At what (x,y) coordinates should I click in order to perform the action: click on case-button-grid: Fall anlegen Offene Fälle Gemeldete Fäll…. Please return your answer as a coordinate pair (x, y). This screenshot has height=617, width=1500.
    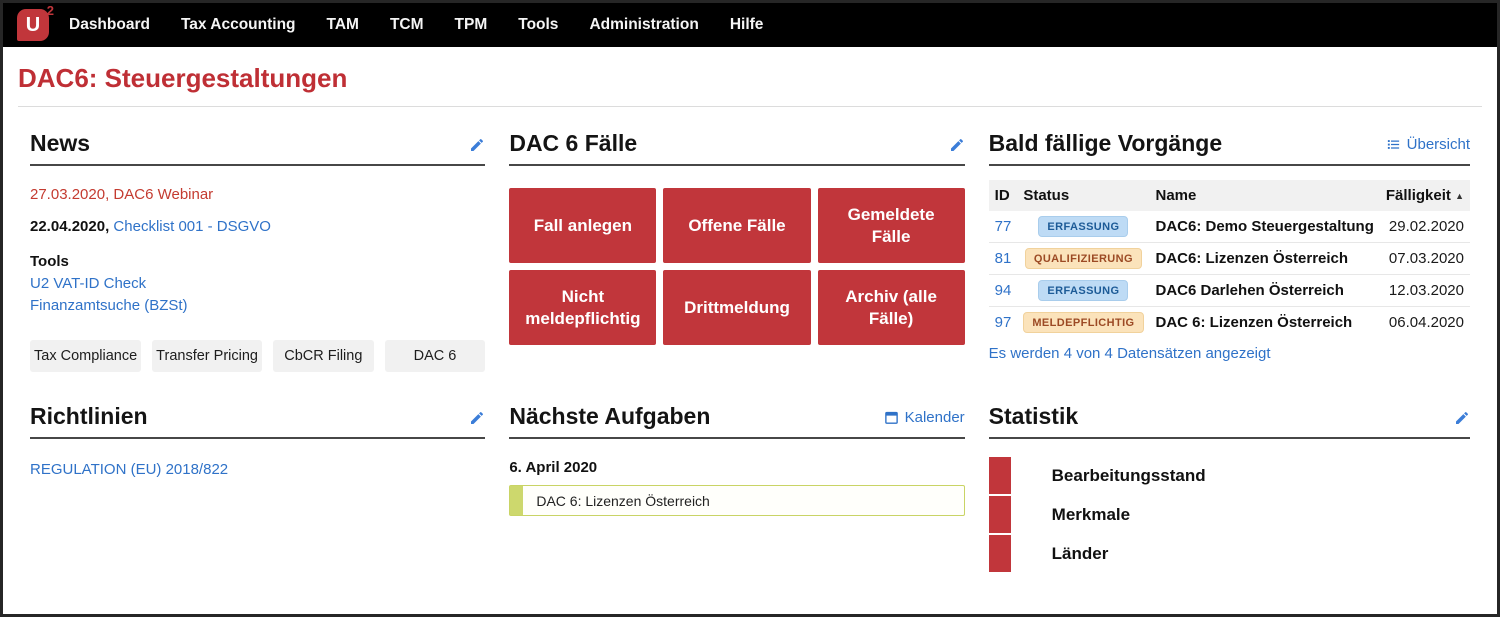
    Looking at the image, I should click on (737, 267).